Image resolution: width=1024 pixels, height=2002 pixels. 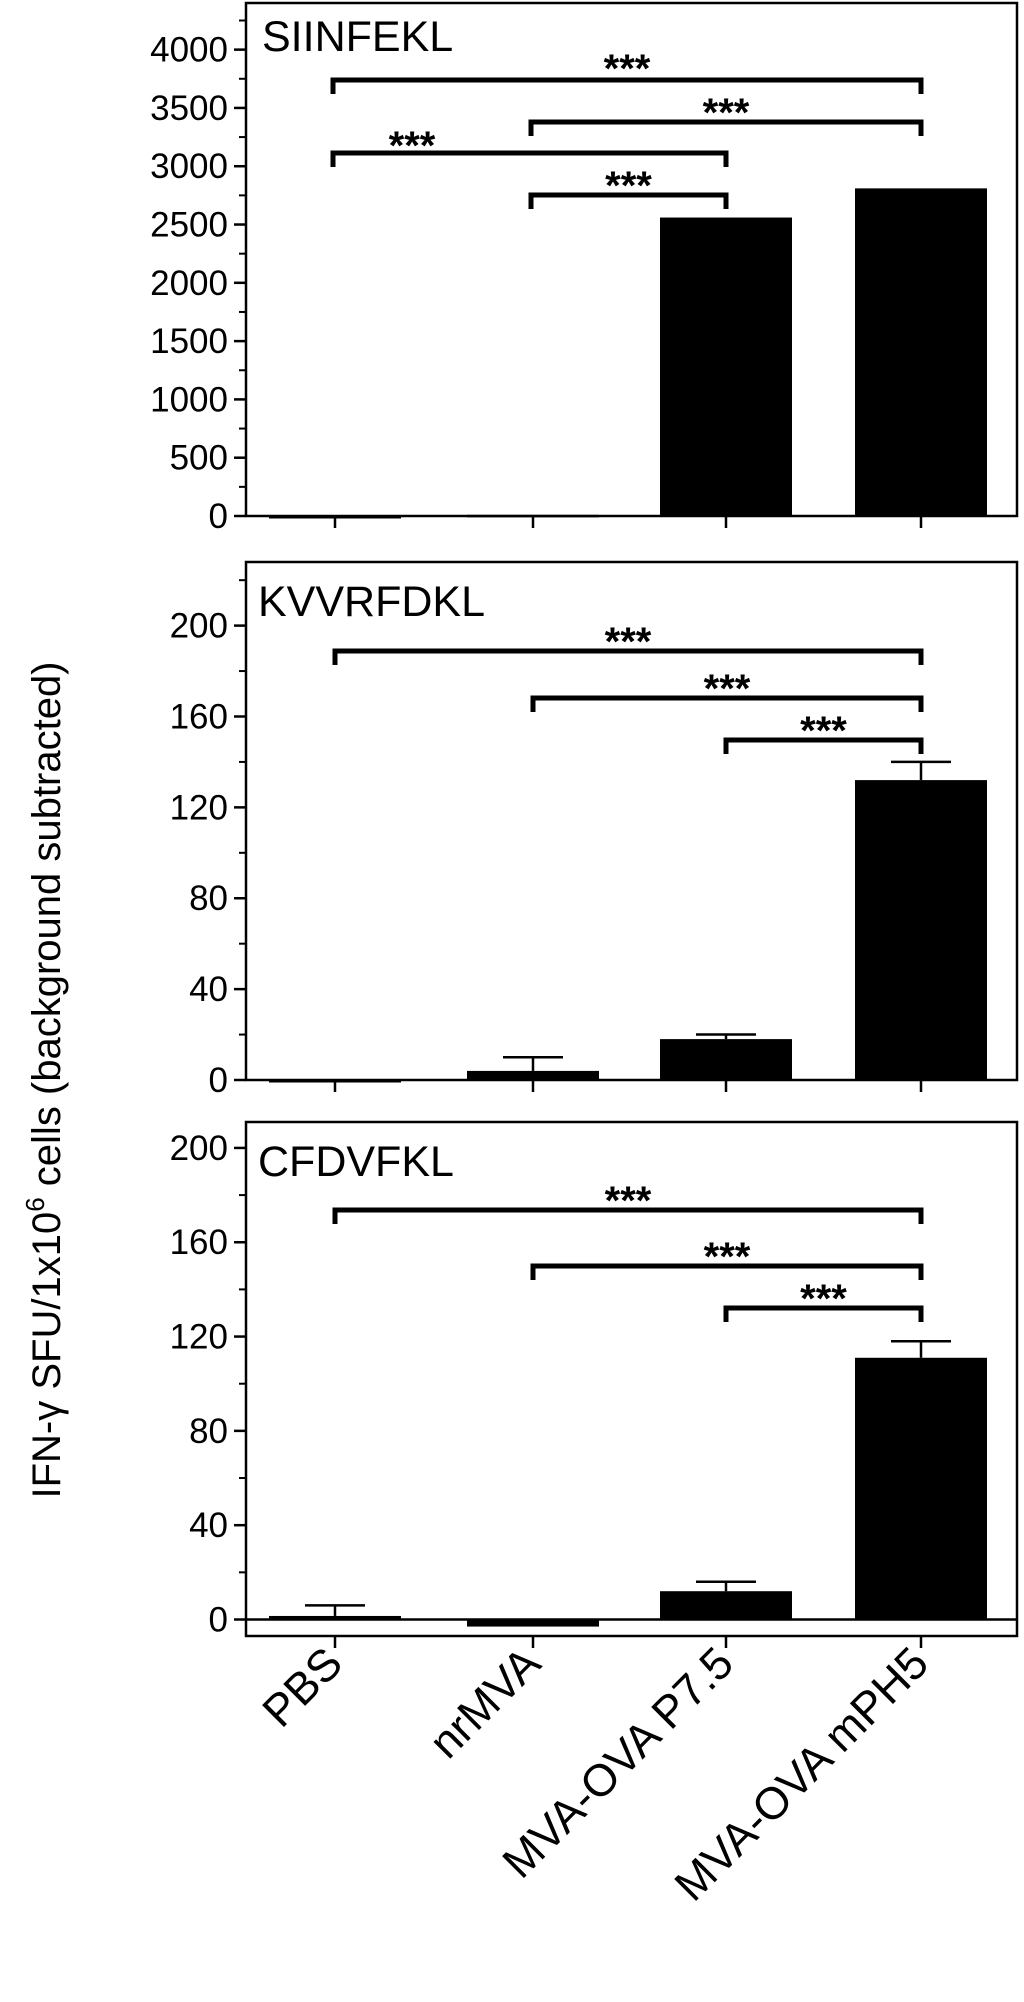 What do you see at coordinates (356, 1162) in the screenshot?
I see `panel-title: CFDVFKL` at bounding box center [356, 1162].